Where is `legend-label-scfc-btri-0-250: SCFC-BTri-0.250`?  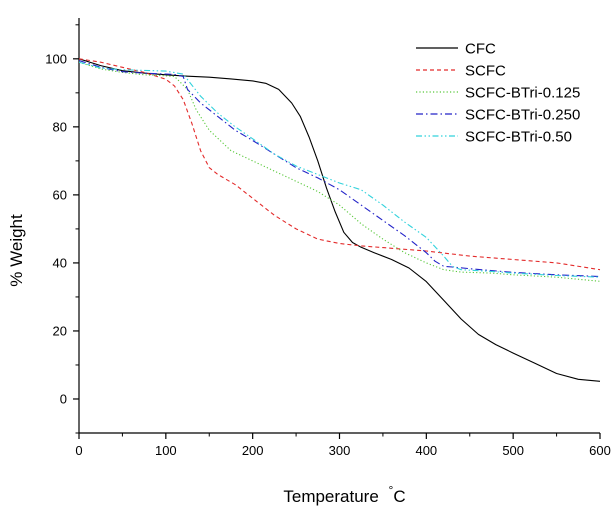
legend-label-scfc-btri-0-250: SCFC-BTri-0.250 is located at coordinates (522, 115).